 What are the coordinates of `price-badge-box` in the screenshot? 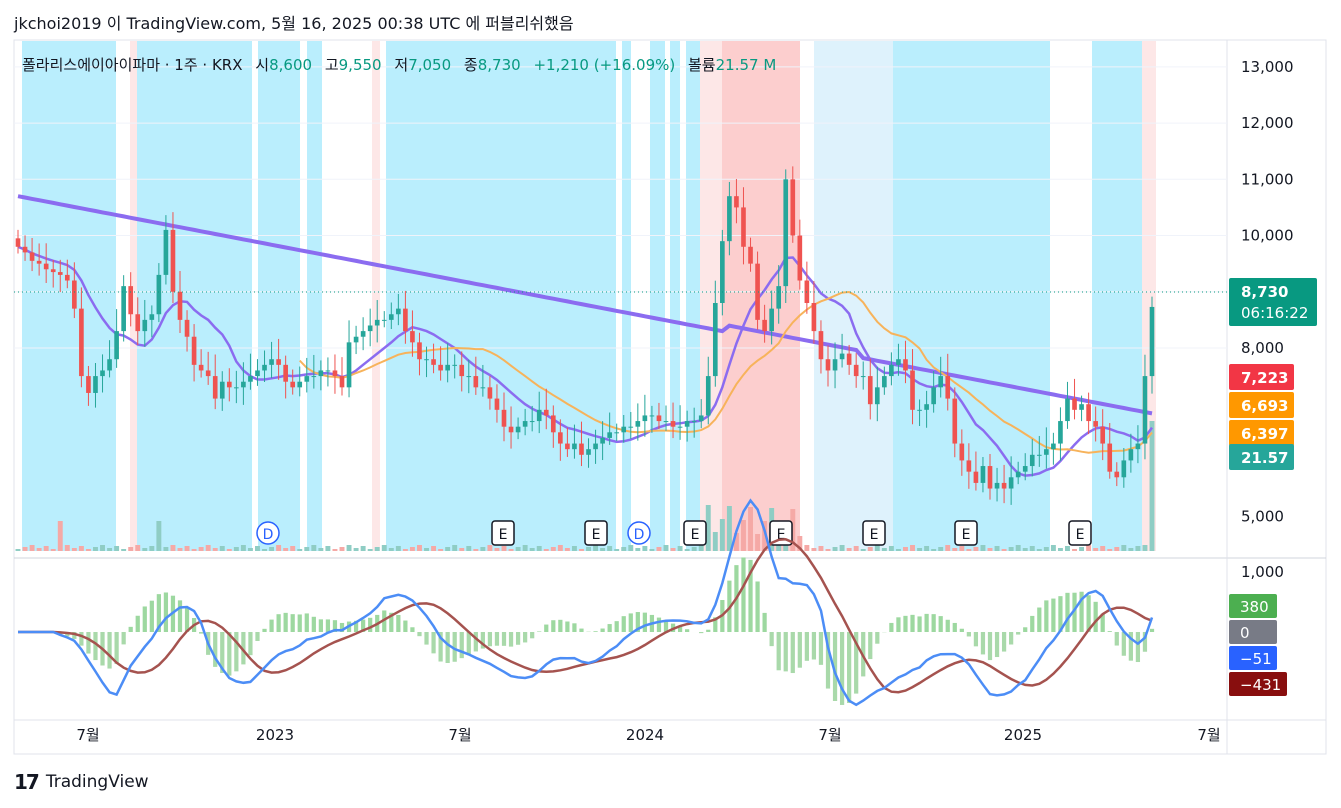 It's located at (1261, 457).